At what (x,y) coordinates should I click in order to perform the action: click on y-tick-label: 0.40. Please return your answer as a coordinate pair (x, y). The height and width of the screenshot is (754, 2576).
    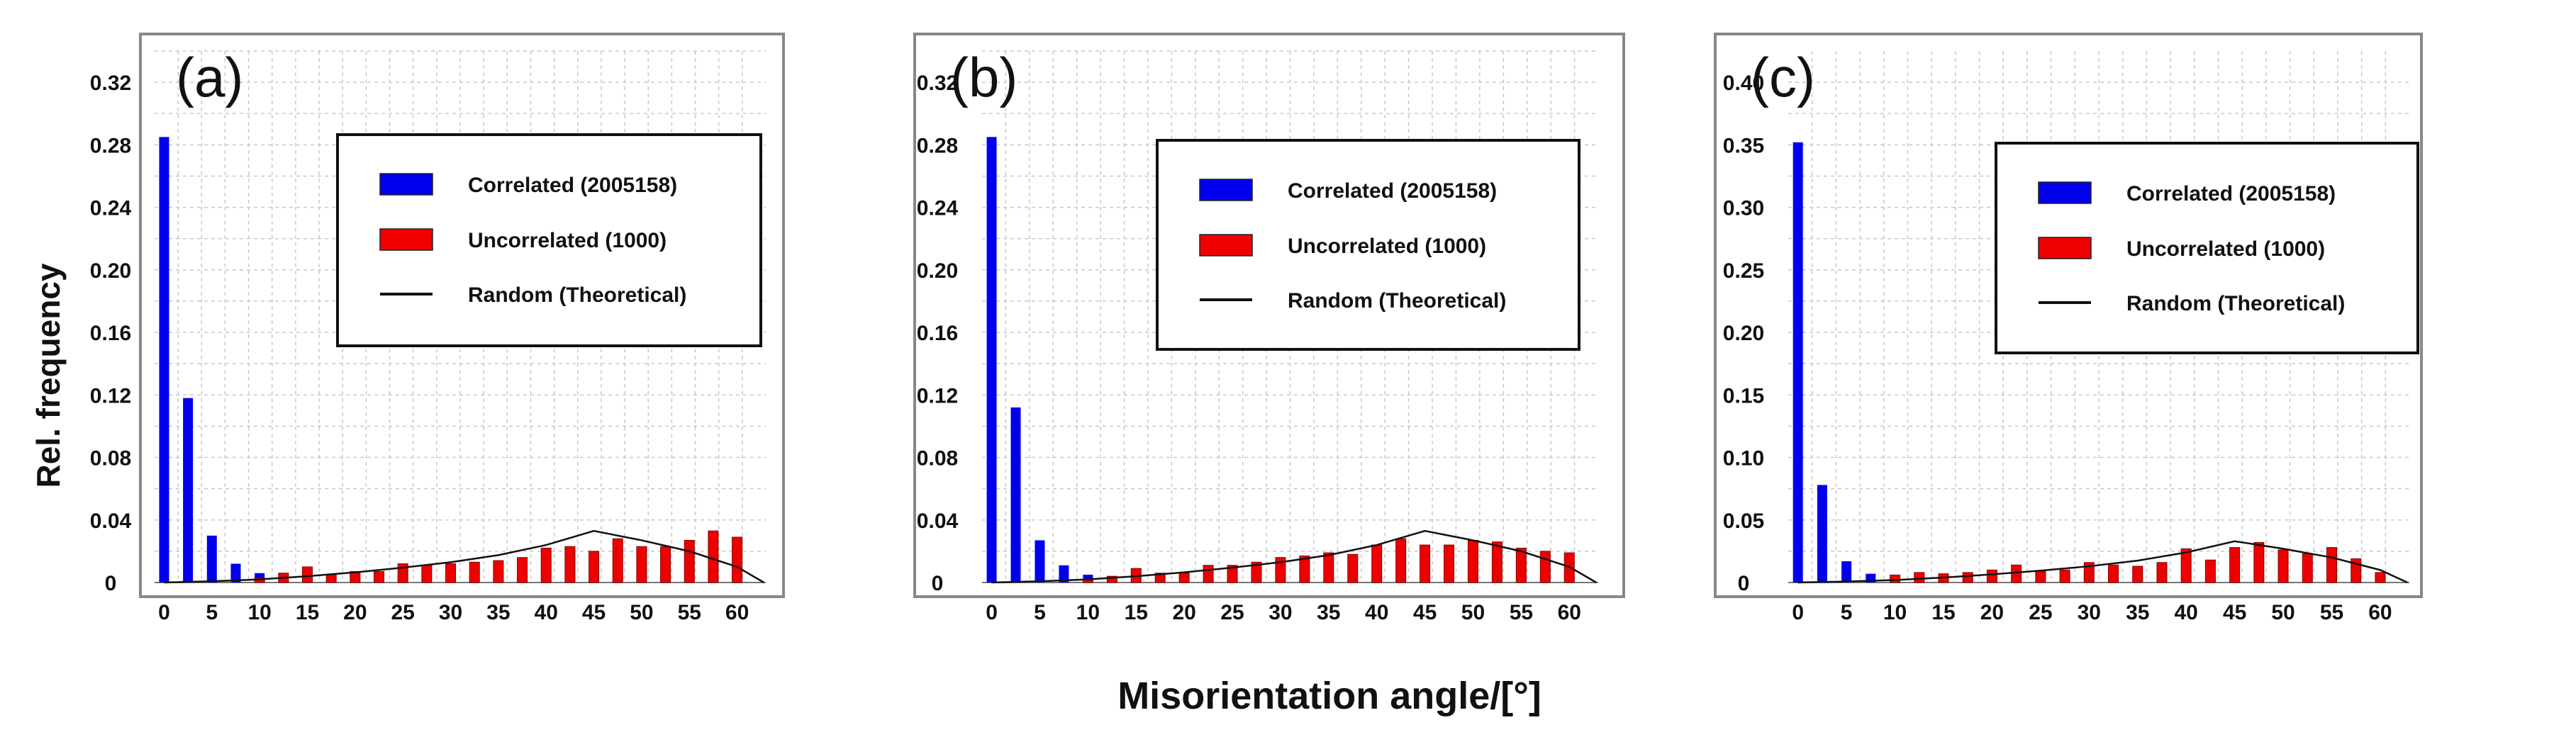
    Looking at the image, I should click on (1743, 83).